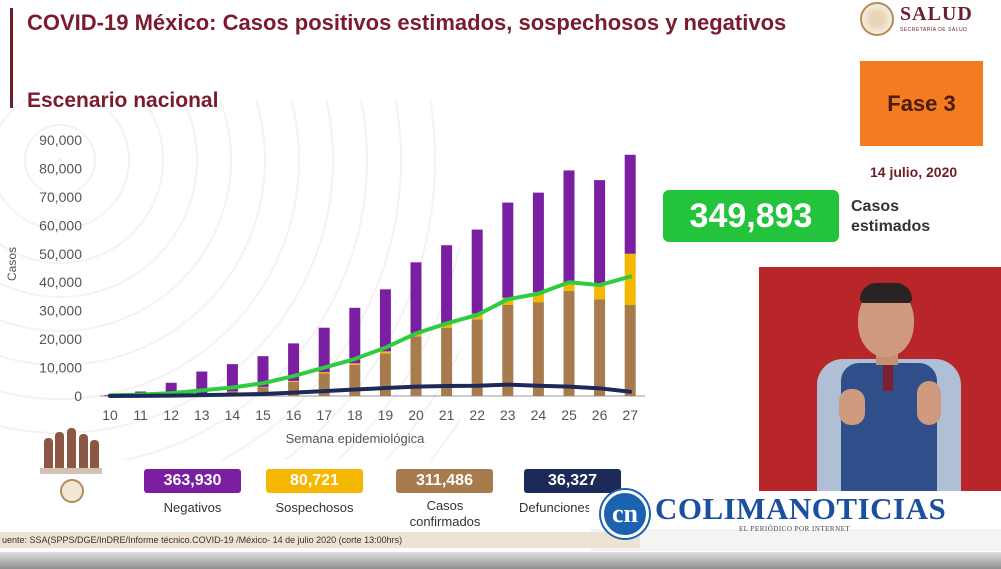 This screenshot has height=569, width=1001. What do you see at coordinates (370, 336) in the screenshot?
I see `line-casos-positivos-estimados` at bounding box center [370, 336].